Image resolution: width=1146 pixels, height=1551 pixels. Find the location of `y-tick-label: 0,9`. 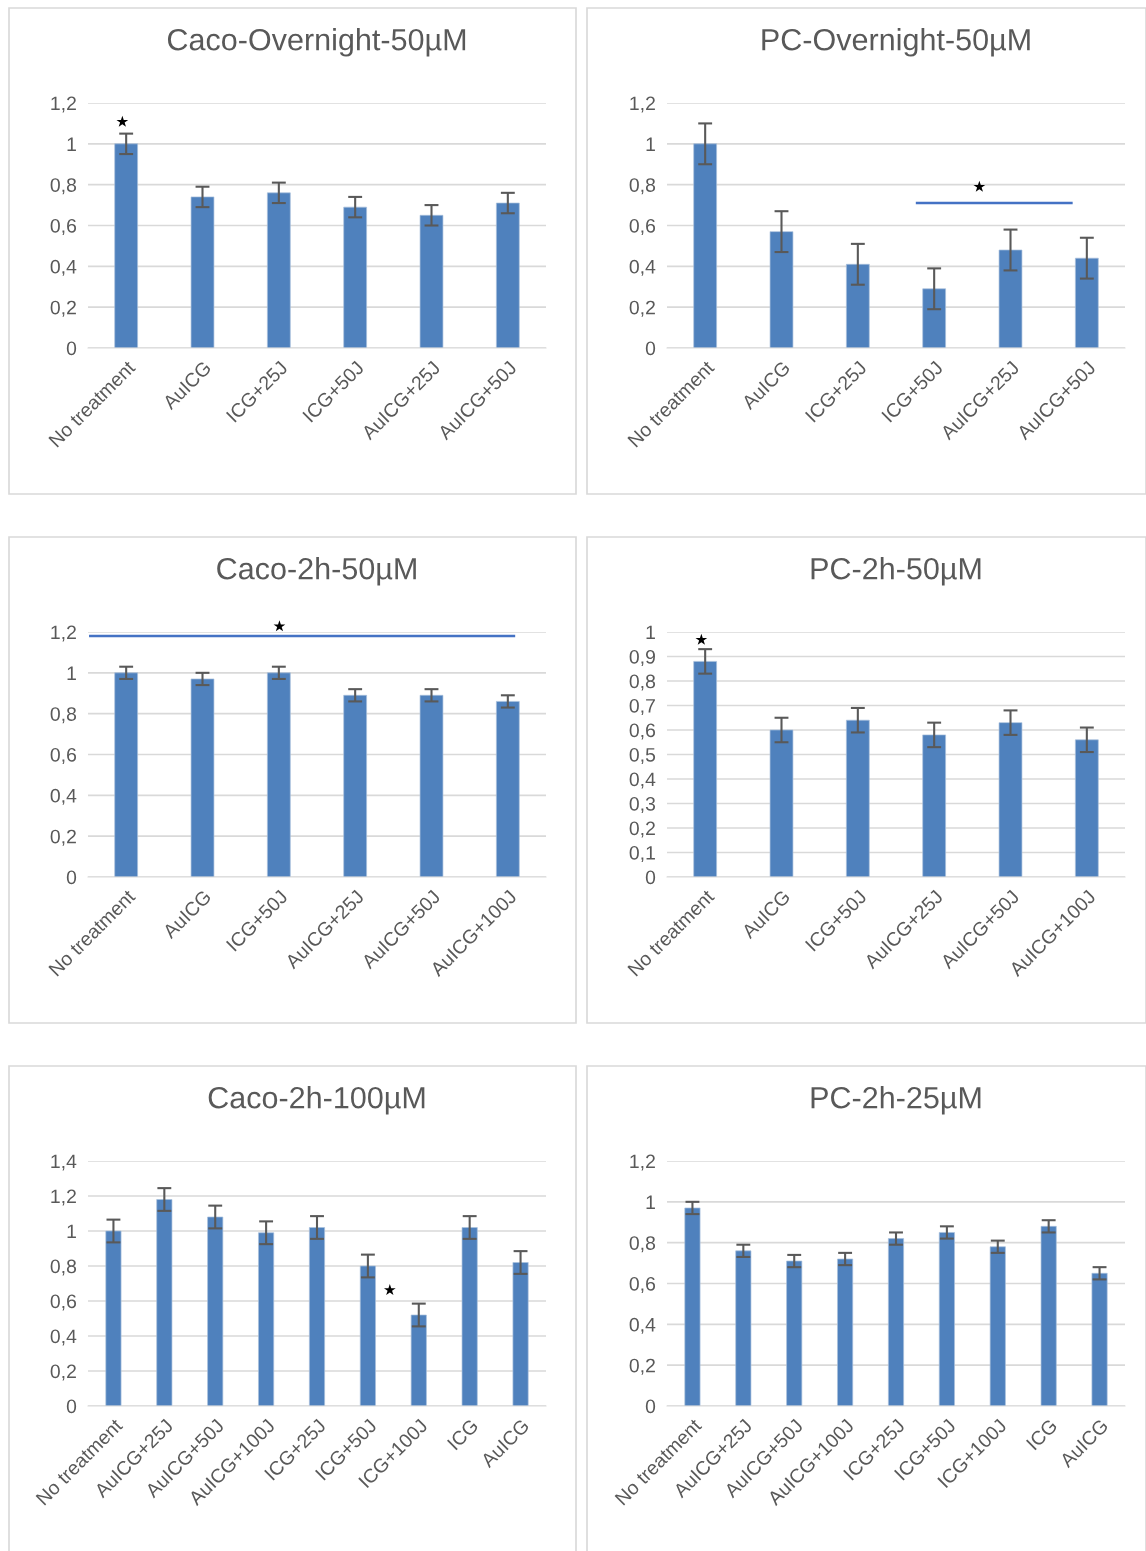

y-tick-label: 0,9 is located at coordinates (642, 658).